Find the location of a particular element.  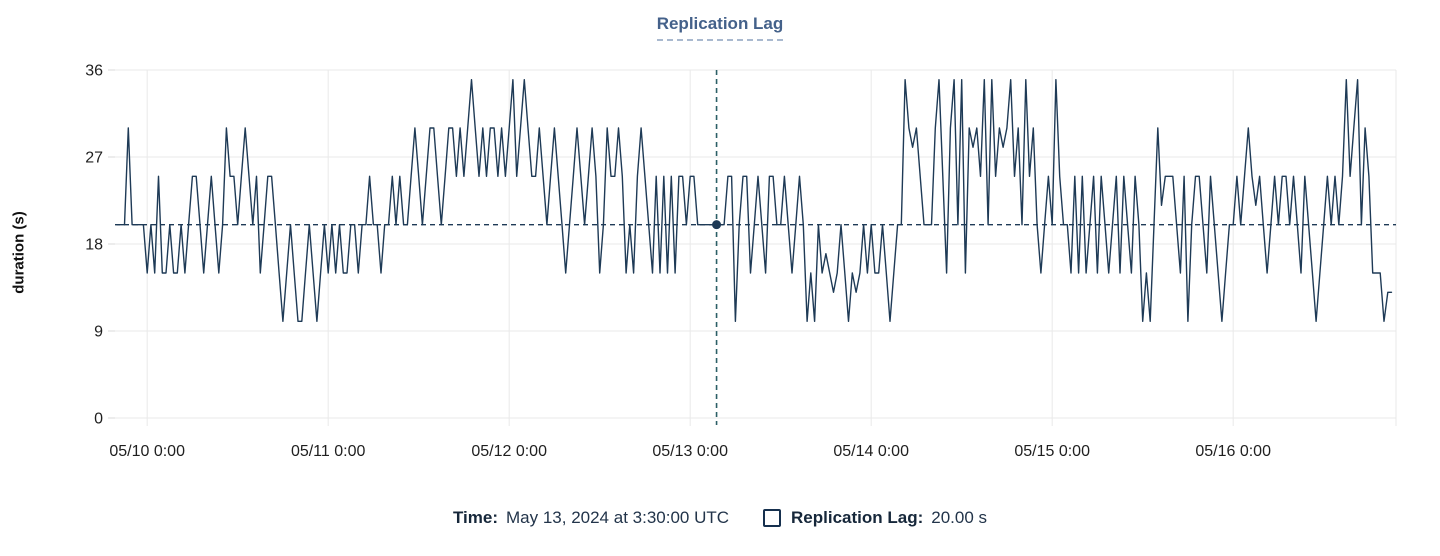

x-tick-label: 05/11 0:00 is located at coordinates (328, 451).